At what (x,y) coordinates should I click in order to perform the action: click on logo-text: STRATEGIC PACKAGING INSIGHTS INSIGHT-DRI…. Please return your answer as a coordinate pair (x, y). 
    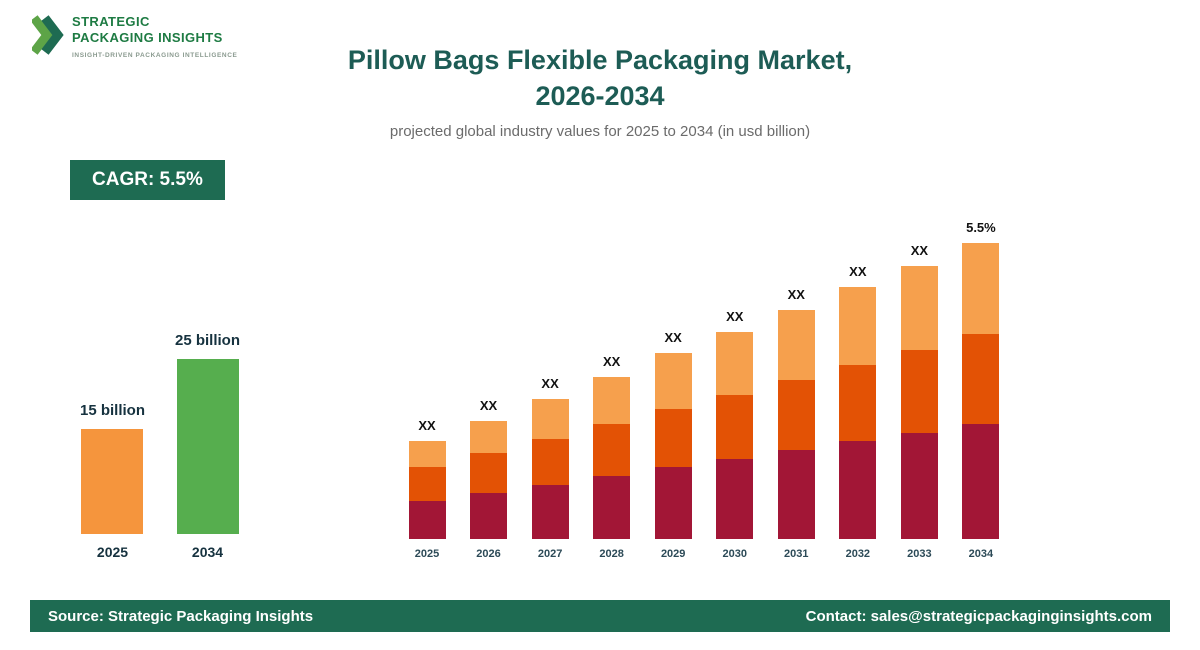
    Looking at the image, I should click on (154, 36).